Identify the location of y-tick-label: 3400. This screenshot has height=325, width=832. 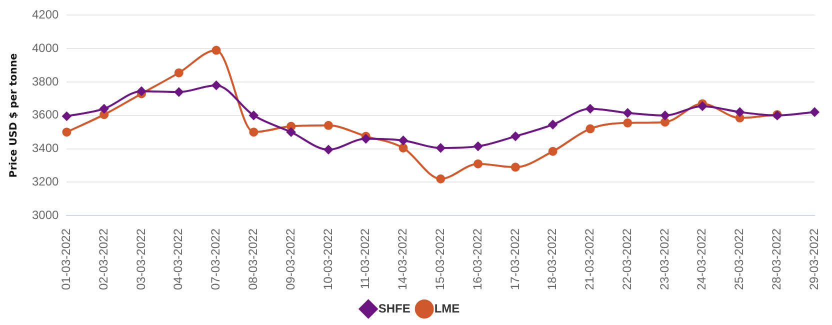
(46, 148).